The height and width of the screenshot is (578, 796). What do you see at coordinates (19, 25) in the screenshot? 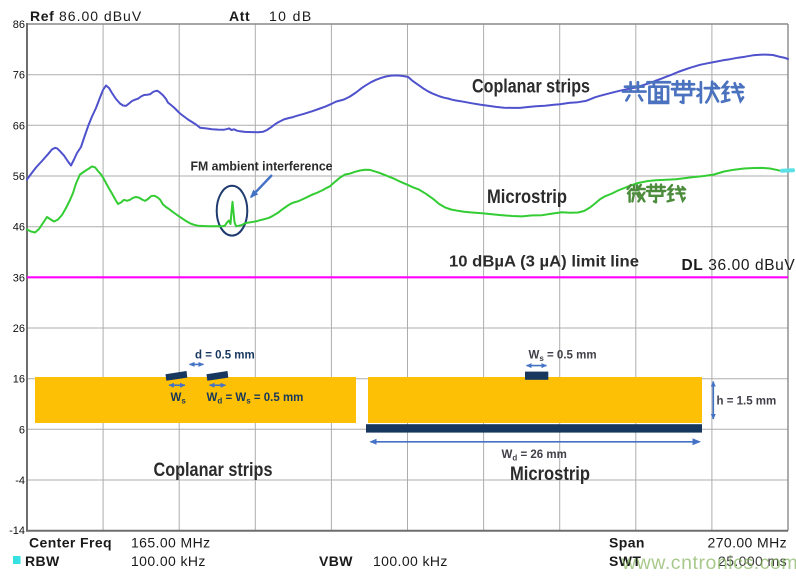
I see `svg-text: 86` at bounding box center [19, 25].